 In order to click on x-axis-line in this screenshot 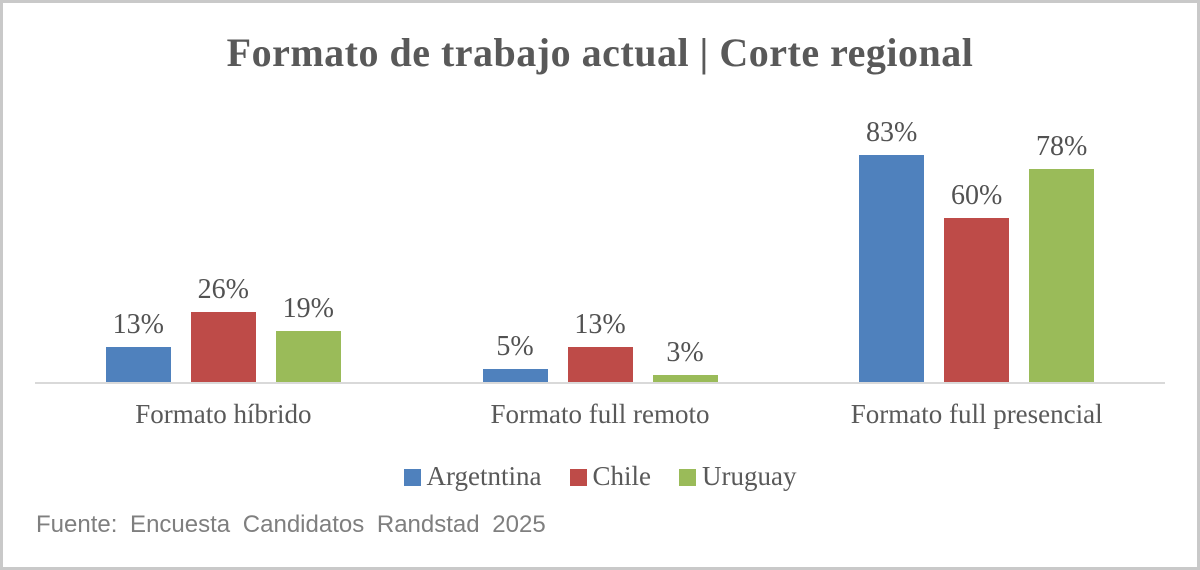, I will do `click(600, 383)`.